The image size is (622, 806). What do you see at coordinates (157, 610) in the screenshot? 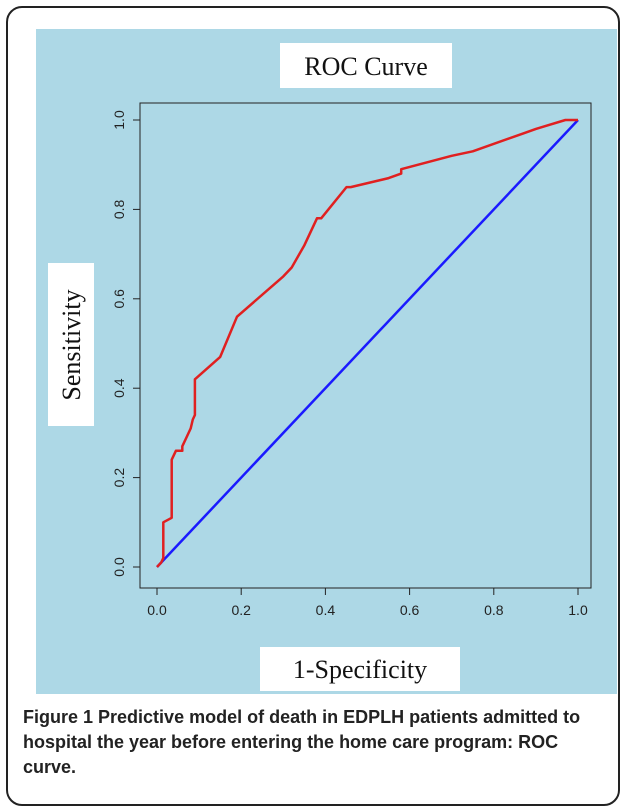
I see `x-tick-label: 0.0` at bounding box center [157, 610].